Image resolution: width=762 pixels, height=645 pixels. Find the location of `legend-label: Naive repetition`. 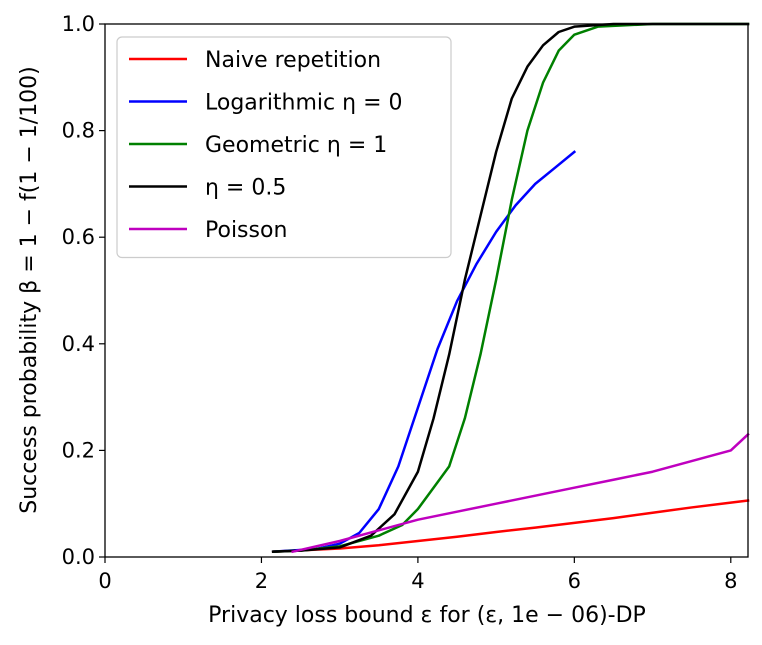

legend-label: Naive repetition is located at coordinates (293, 60).